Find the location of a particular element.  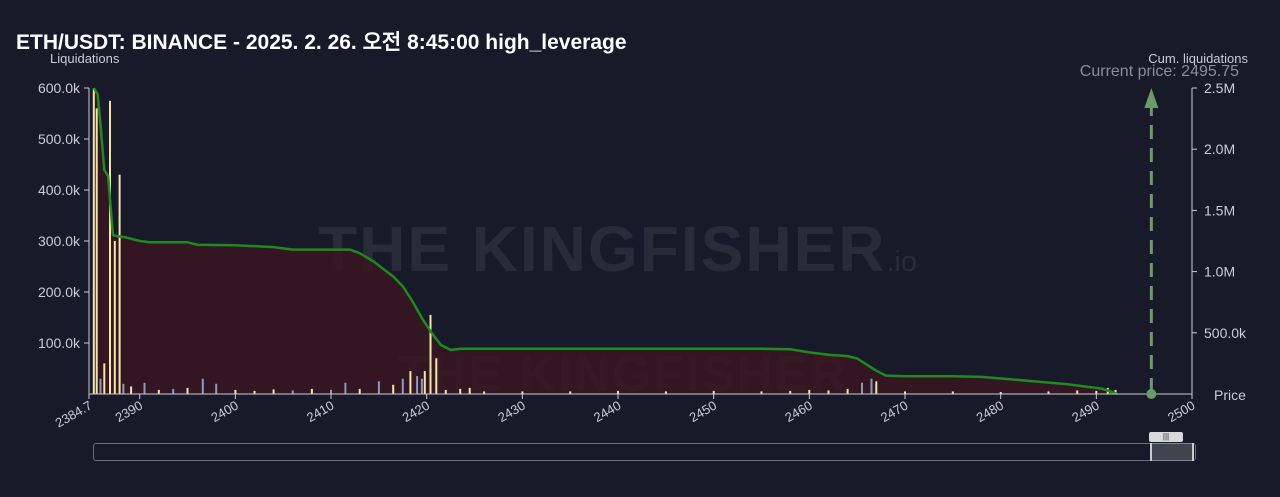

x-tick-label: 2460 is located at coordinates (798, 411).